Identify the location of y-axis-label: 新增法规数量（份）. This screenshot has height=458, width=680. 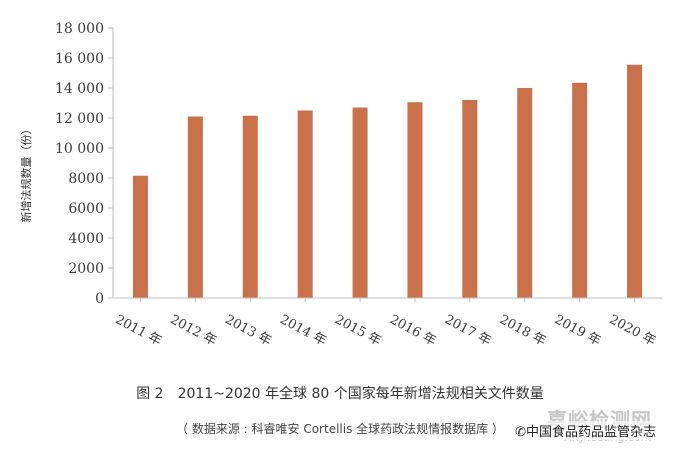
(26, 173).